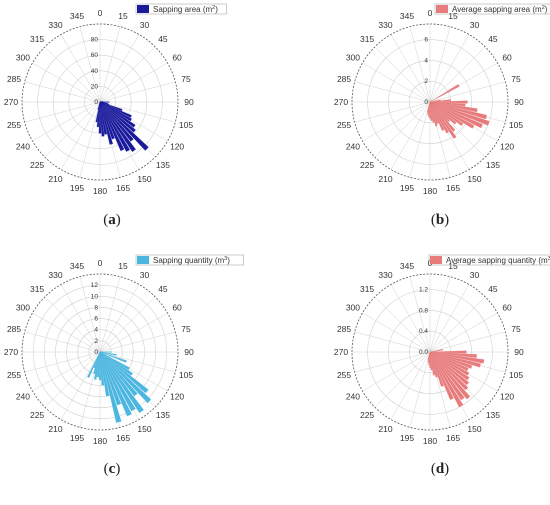 The height and width of the screenshot is (505, 550). Describe the element at coordinates (353, 308) in the screenshot. I see `angle-tick-label: 300` at that location.